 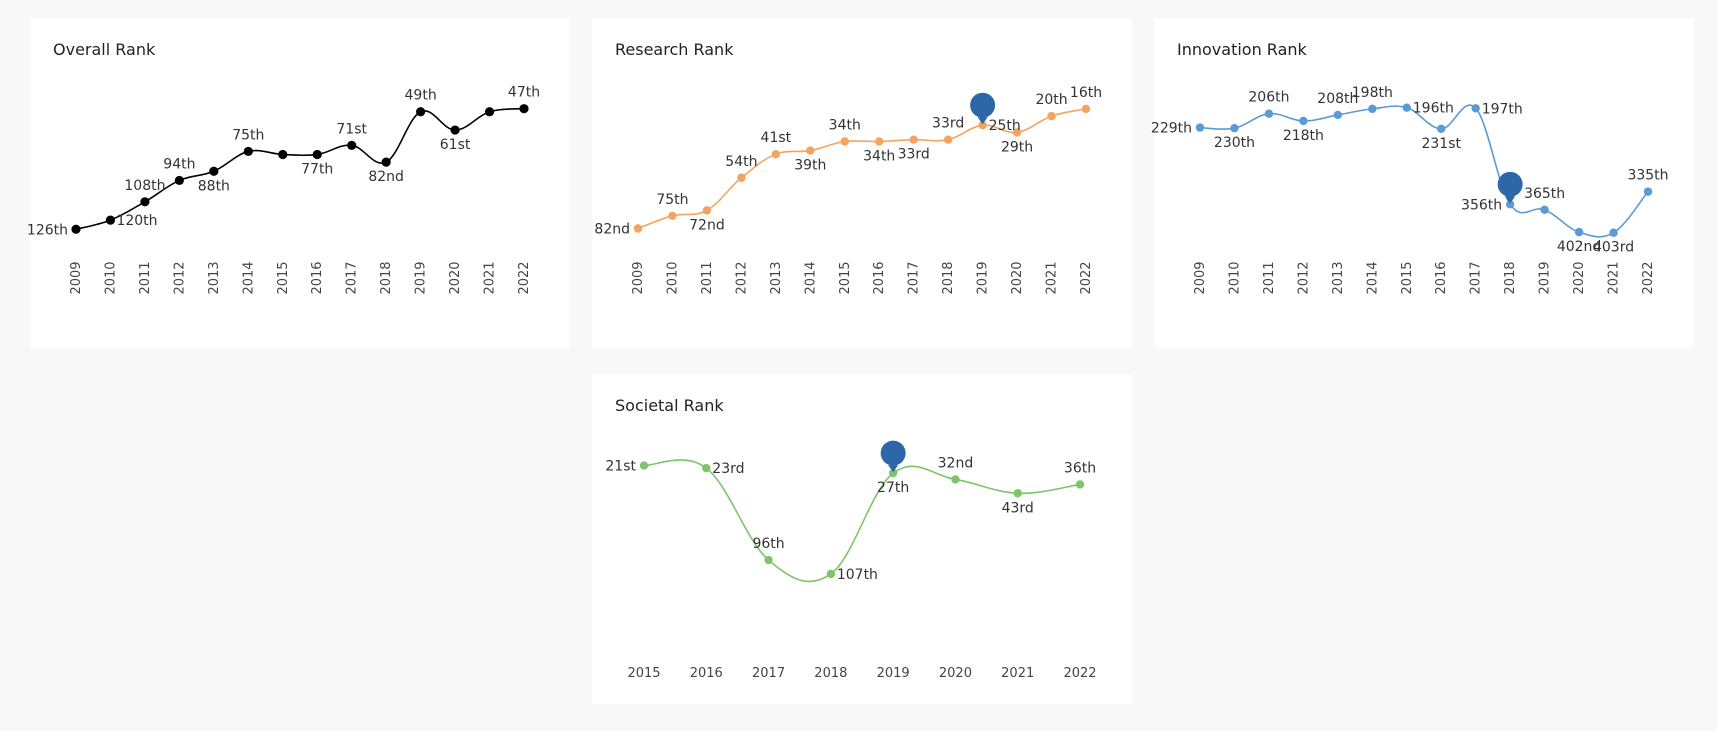 What do you see at coordinates (674, 49) in the screenshot?
I see `chart-title: Research Rank` at bounding box center [674, 49].